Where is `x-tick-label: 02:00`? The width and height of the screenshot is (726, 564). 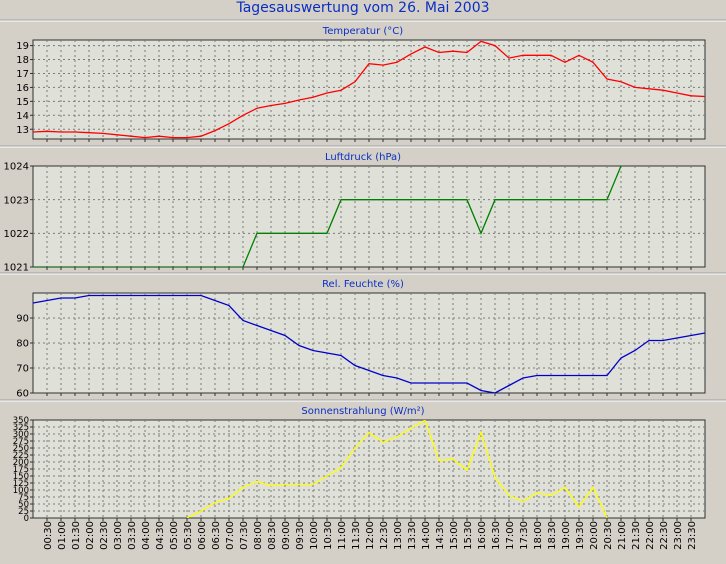 x-tick-label: 02:00 is located at coordinates (90, 535).